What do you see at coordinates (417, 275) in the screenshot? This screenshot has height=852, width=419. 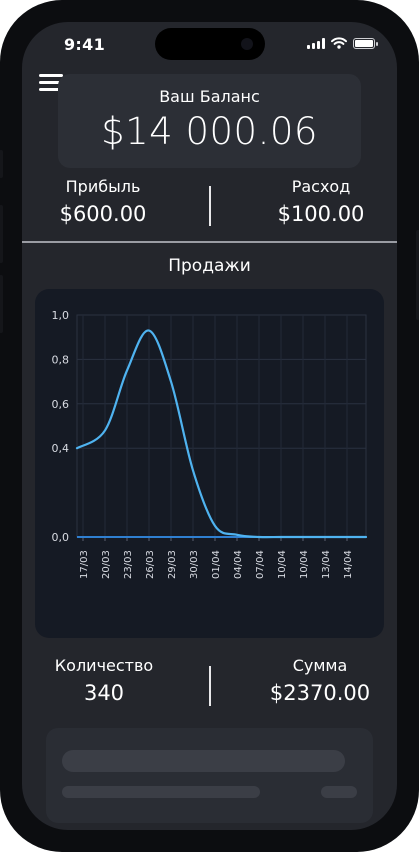 I see `power-button` at bounding box center [417, 275].